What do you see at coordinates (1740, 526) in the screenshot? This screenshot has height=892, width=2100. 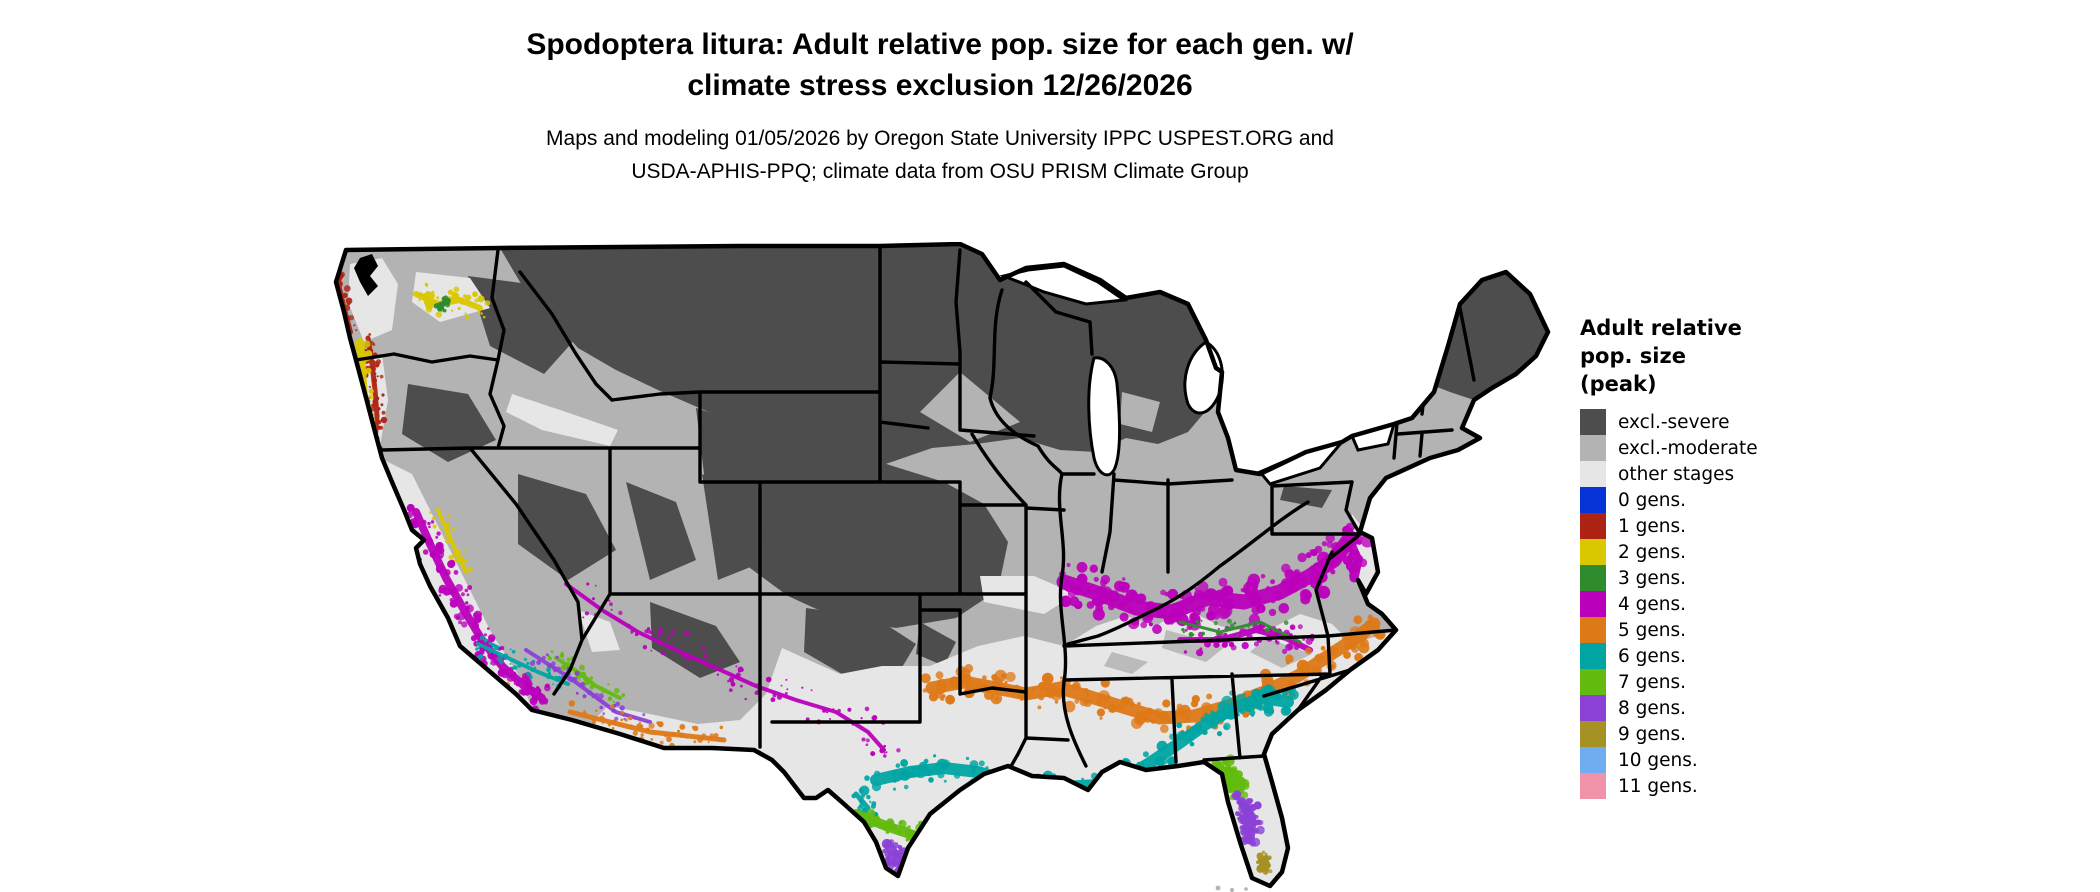 I see `legend-item-gens1: 1 gens.` at bounding box center [1740, 526].